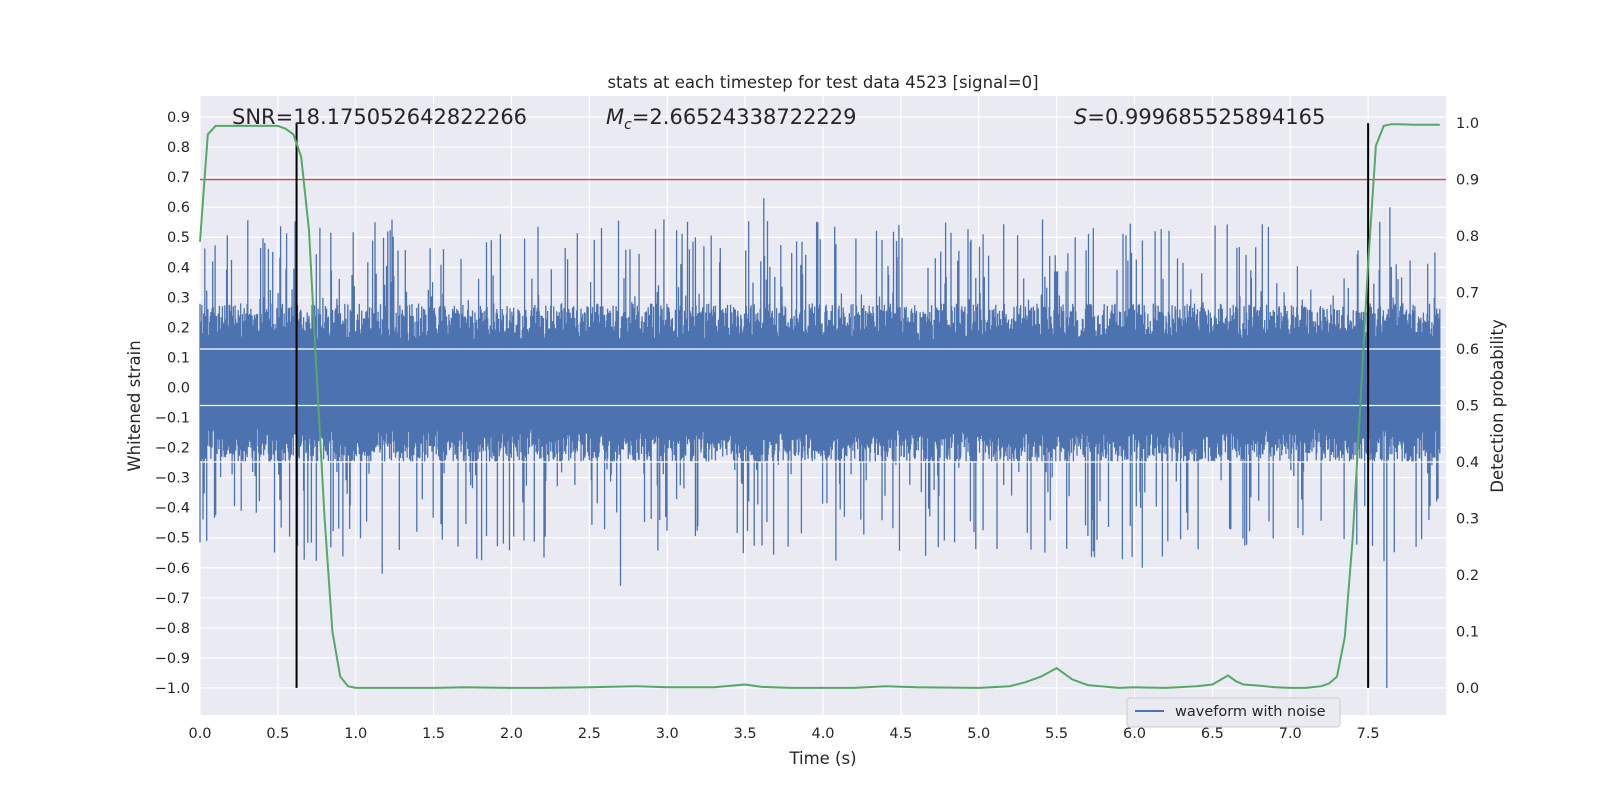  Describe the element at coordinates (822, 734) in the screenshot. I see `x-tick-label: 4.0` at that location.